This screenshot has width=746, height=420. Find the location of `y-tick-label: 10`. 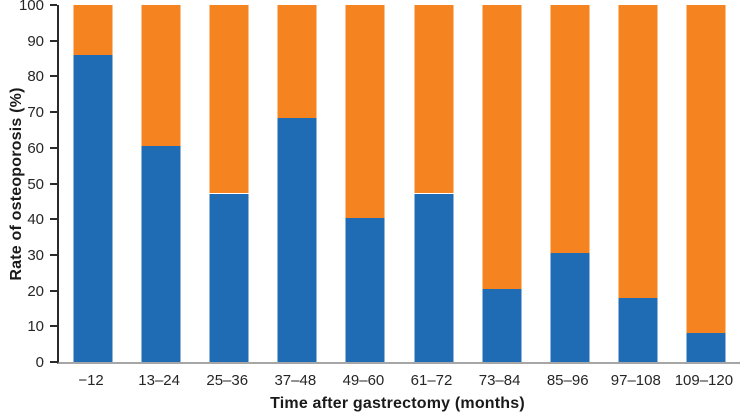

y-tick-label: 10 is located at coordinates (35, 327).